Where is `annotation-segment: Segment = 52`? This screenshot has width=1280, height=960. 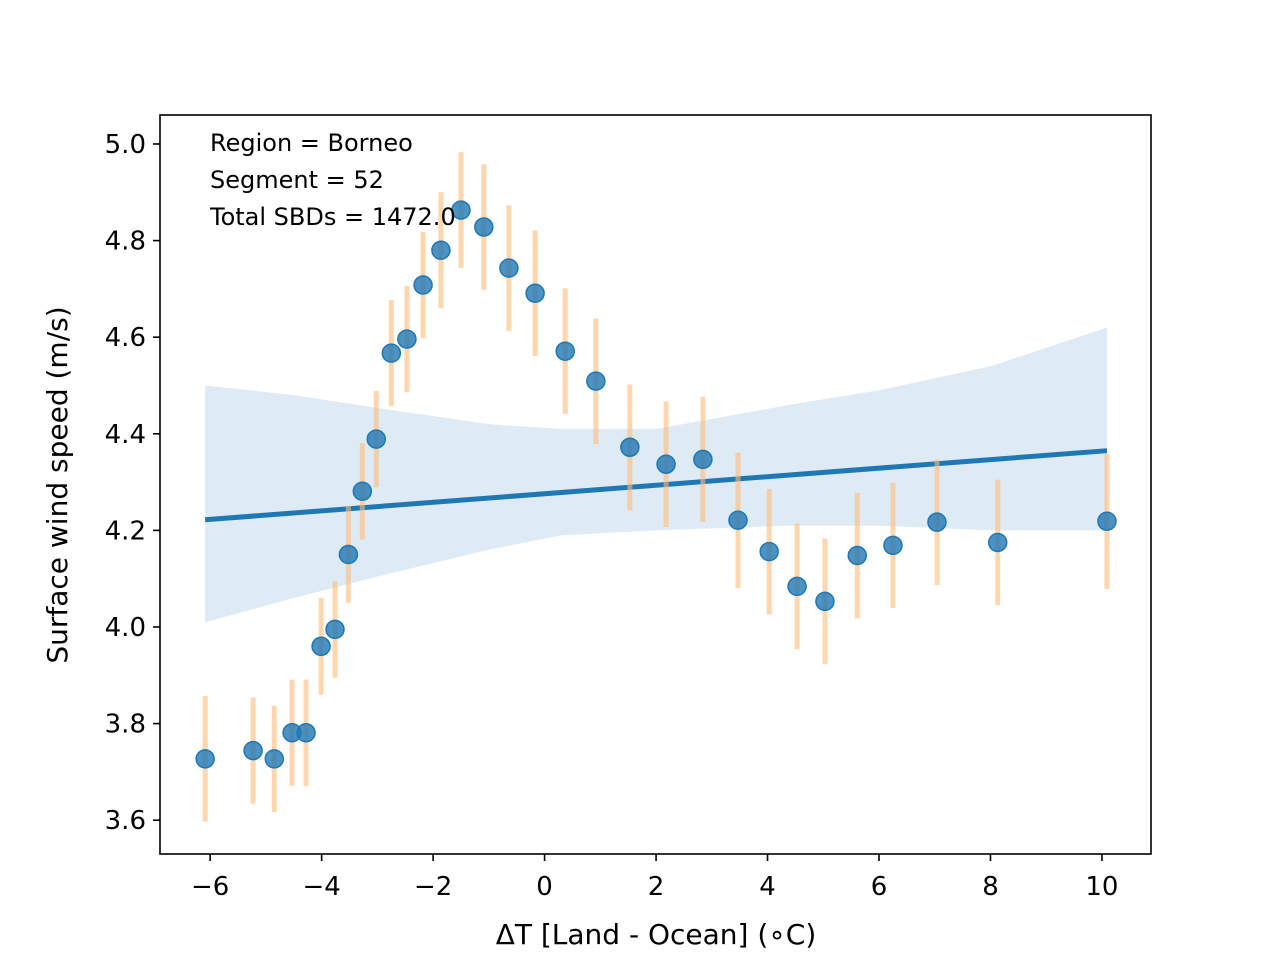 annotation-segment: Segment = 52 is located at coordinates (297, 180).